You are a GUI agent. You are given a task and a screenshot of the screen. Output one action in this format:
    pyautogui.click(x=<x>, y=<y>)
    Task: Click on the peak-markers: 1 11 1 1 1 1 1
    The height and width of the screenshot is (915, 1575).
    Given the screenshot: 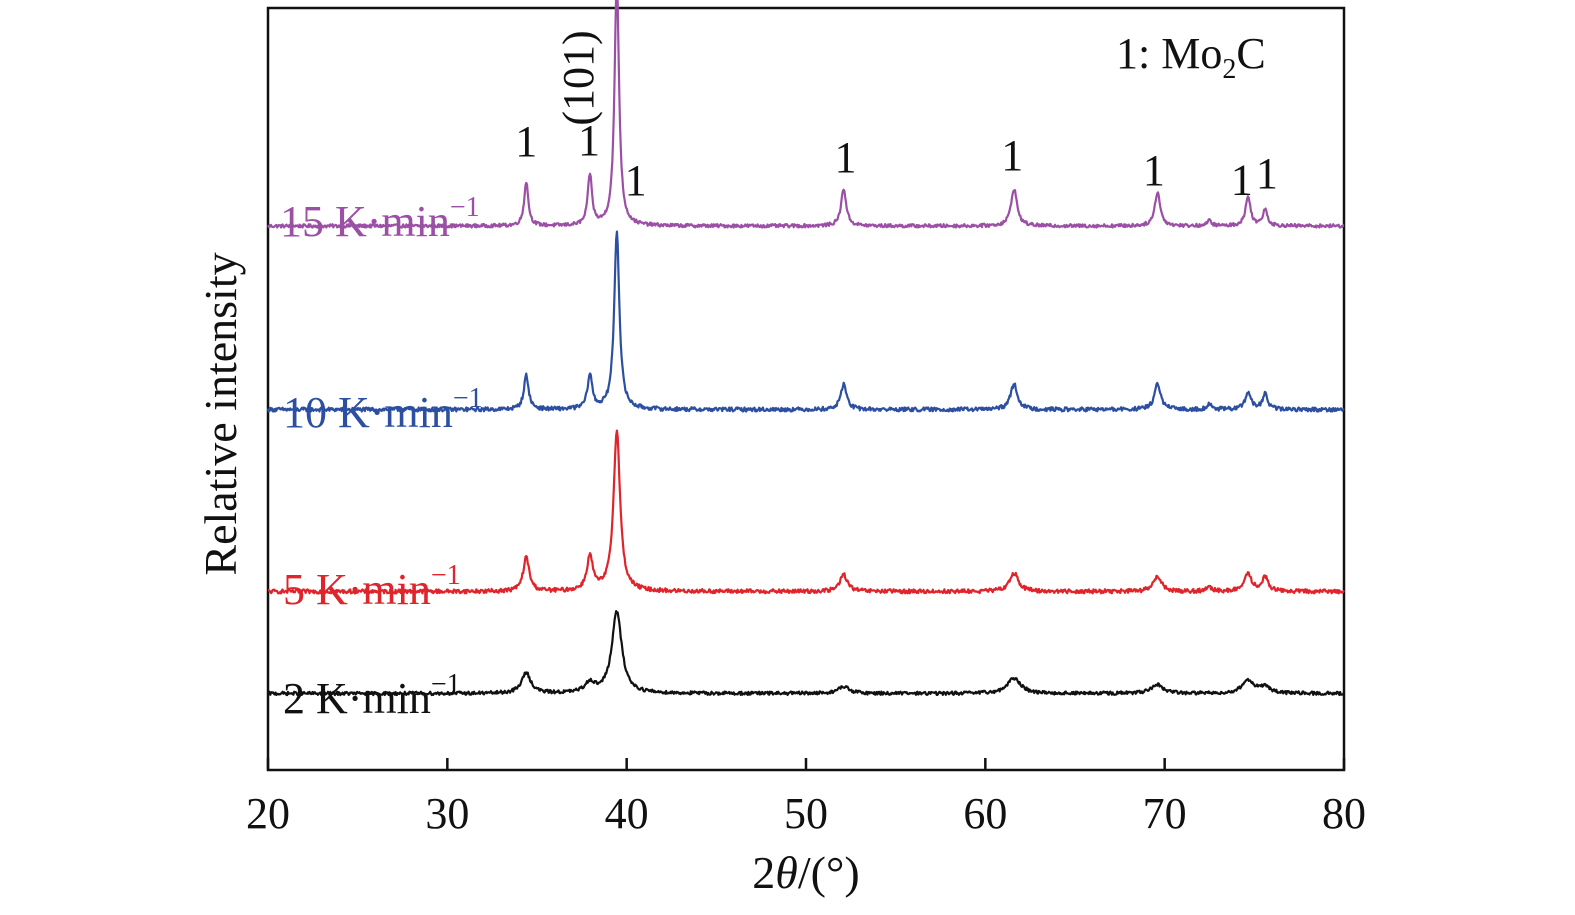 What is the action you would take?
    pyautogui.click(x=896, y=160)
    